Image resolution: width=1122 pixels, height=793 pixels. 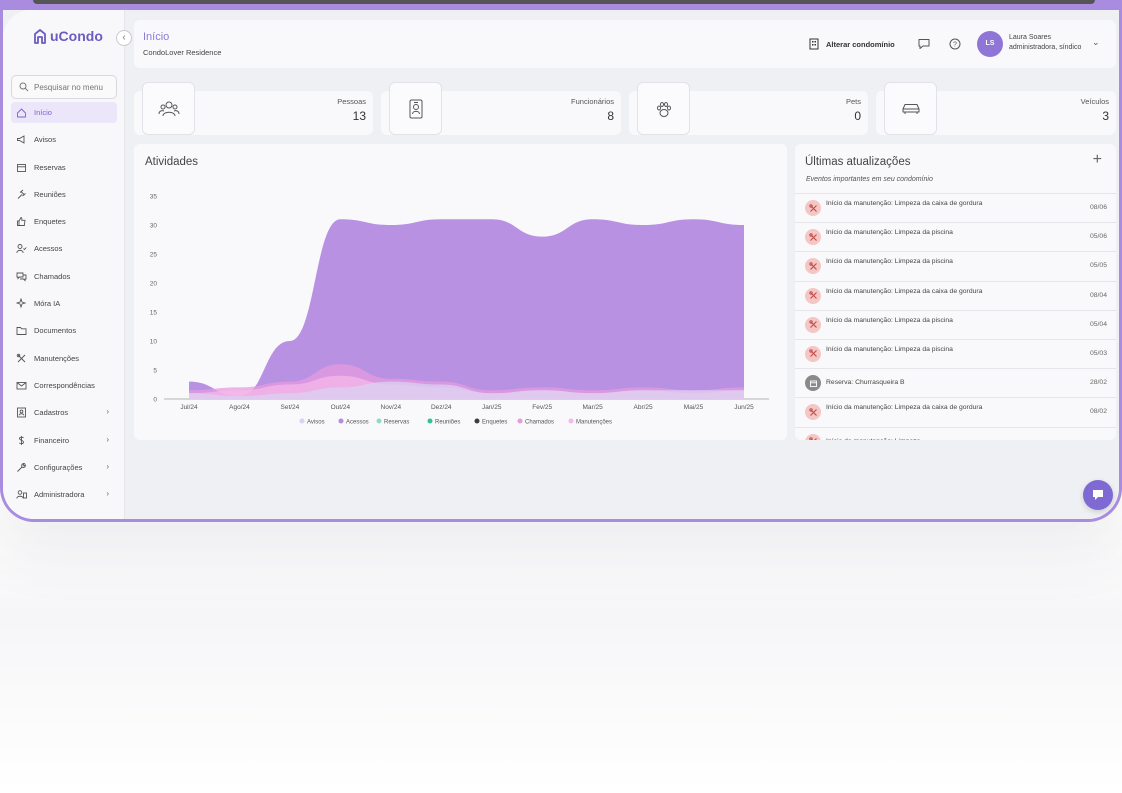 What do you see at coordinates (189, 407) in the screenshot?
I see `x-tick-label: Jul/24` at bounding box center [189, 407].